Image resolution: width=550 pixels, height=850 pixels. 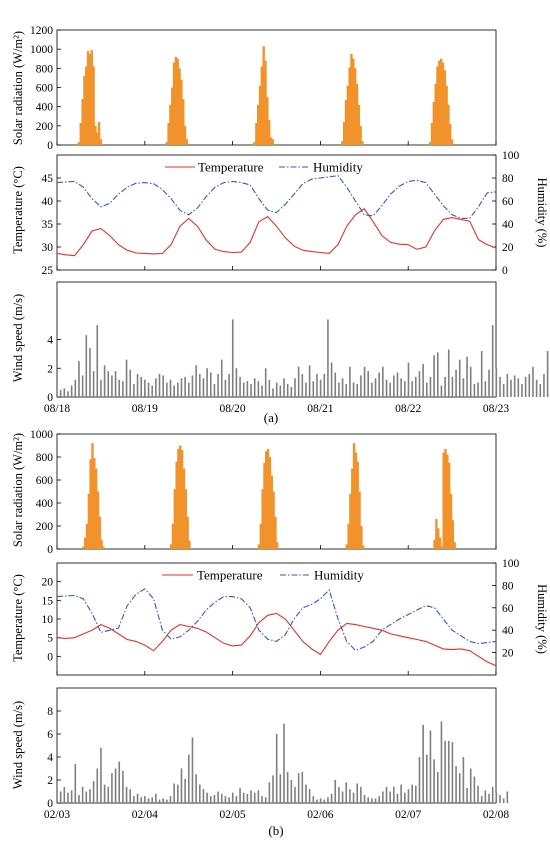 I want to click on y-tick-label: 10, so click(x=48, y=620).